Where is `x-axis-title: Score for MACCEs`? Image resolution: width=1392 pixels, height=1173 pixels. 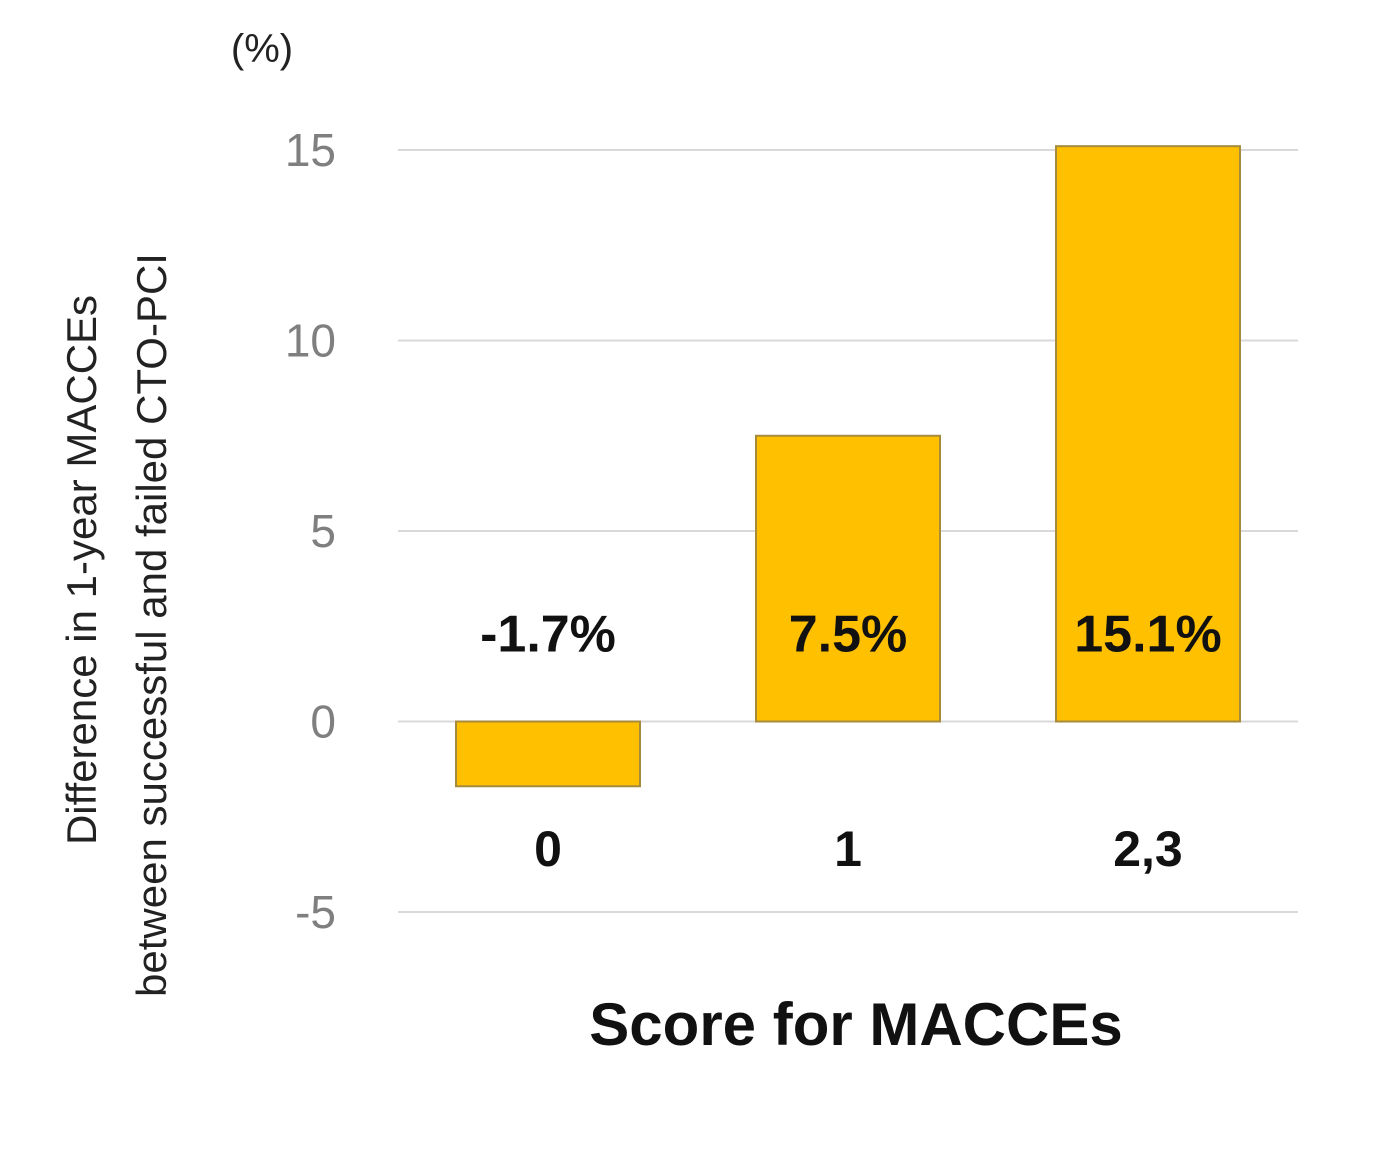
x-axis-title: Score for MACCEs is located at coordinates (855, 1024).